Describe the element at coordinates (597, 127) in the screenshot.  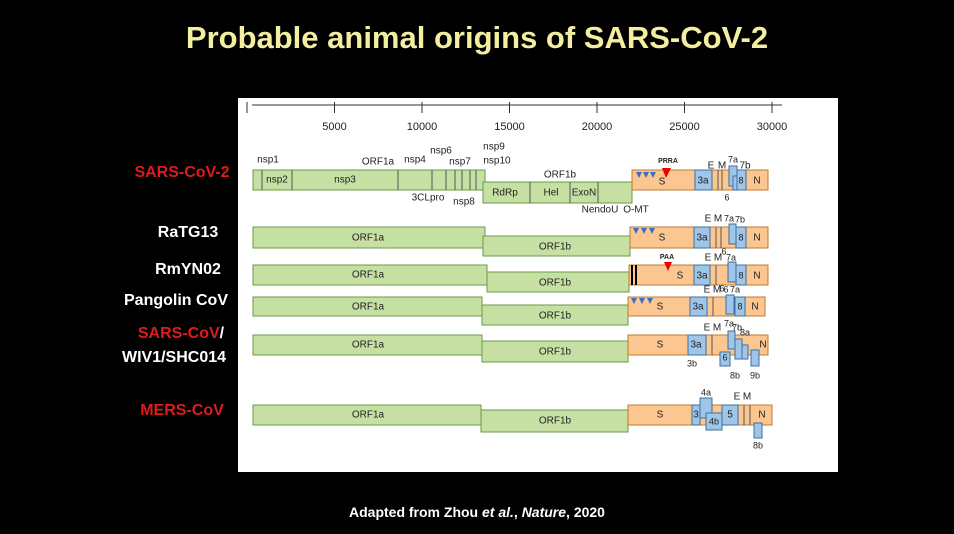
I see `scale-label: 20000` at that location.